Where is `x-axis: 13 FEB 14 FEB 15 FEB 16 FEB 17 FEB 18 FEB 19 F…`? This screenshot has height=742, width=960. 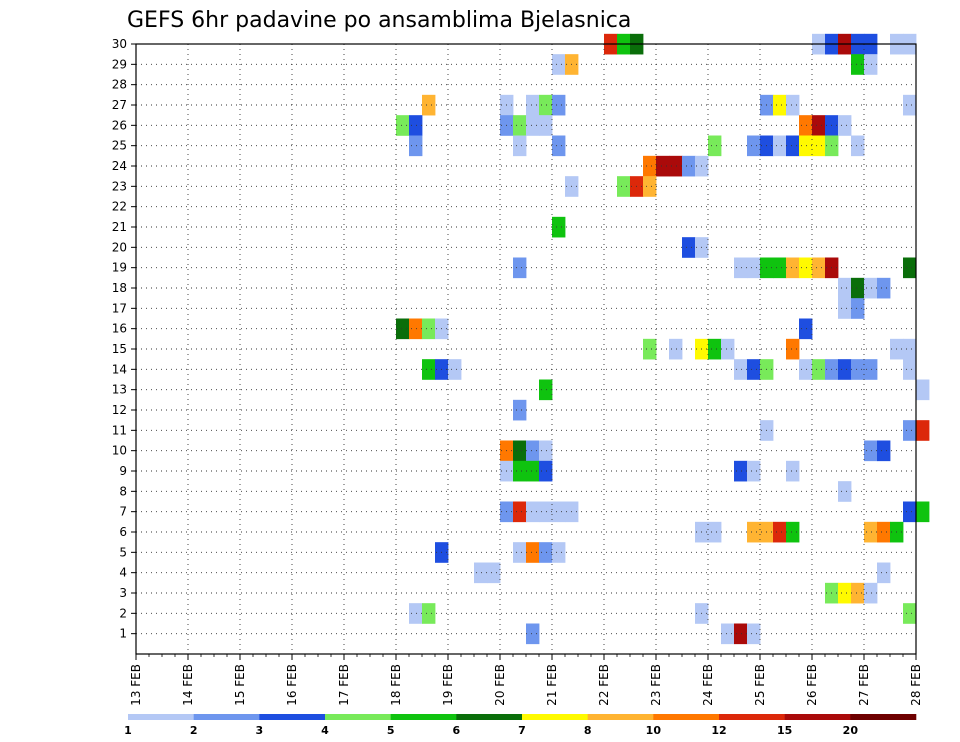
x-axis: 13 FEB 14 FEB 15 FEB 16 FEB 17 FEB 18 FEB 19 F… is located at coordinates (526, 680).